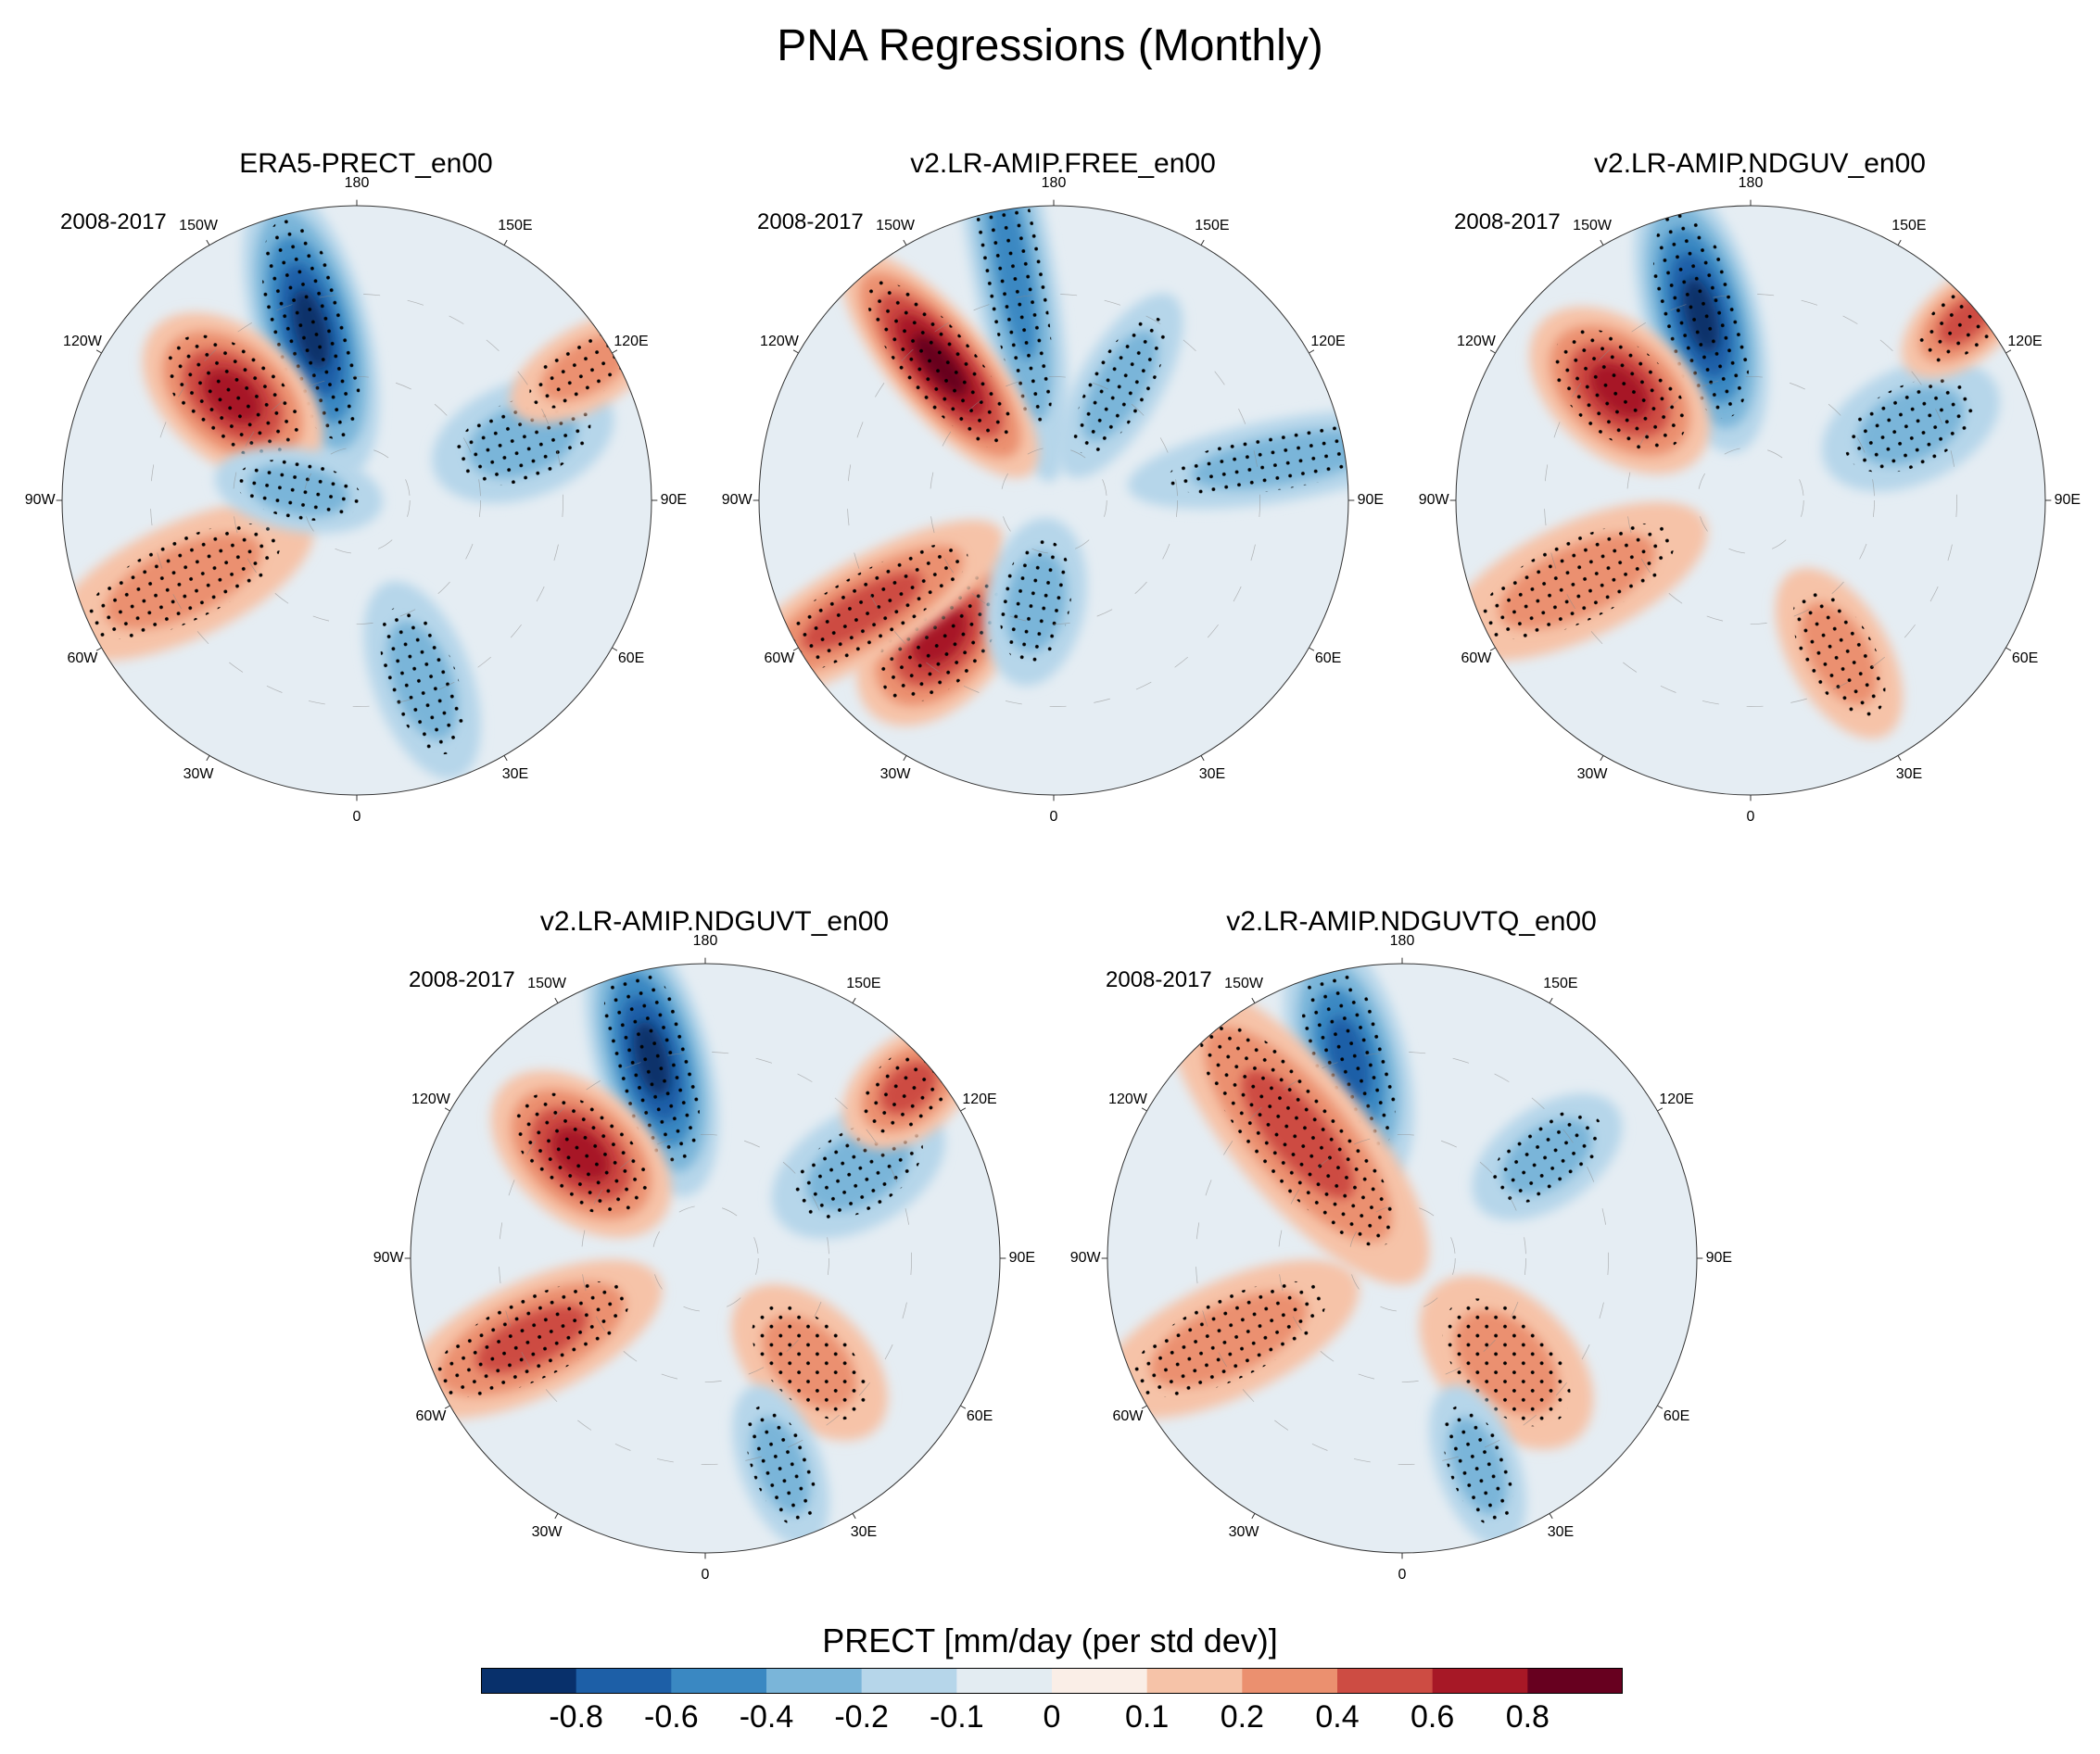  What do you see at coordinates (1527, 1717) in the screenshot?
I see `colorbar-tick-label: 0.8` at bounding box center [1527, 1717].